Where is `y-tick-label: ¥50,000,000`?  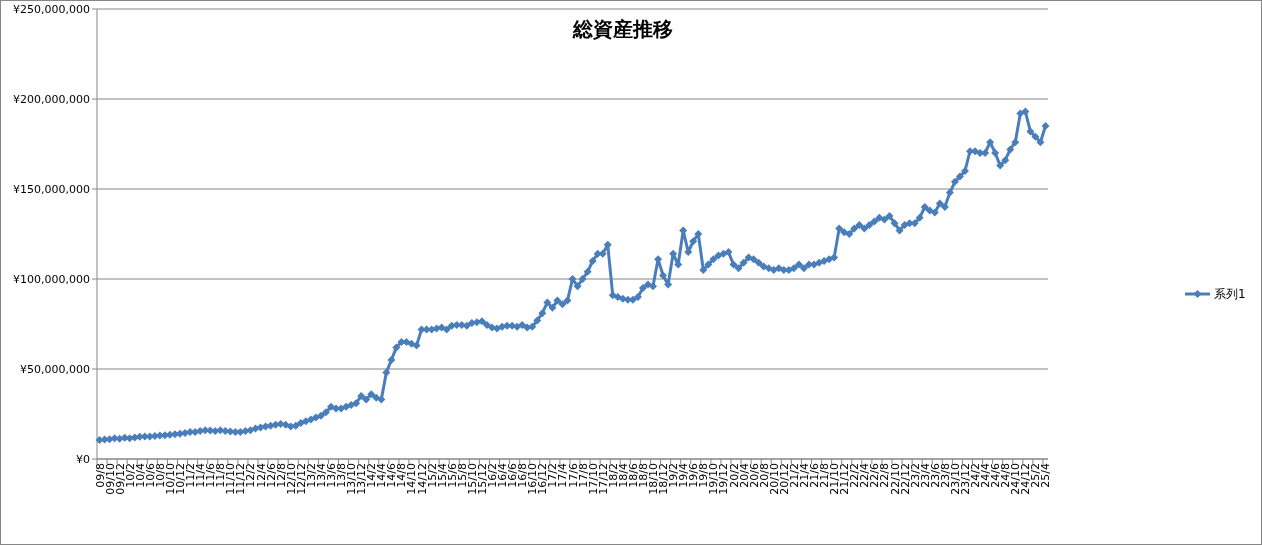
y-tick-label: ¥50,000,000 is located at coordinates (55, 369).